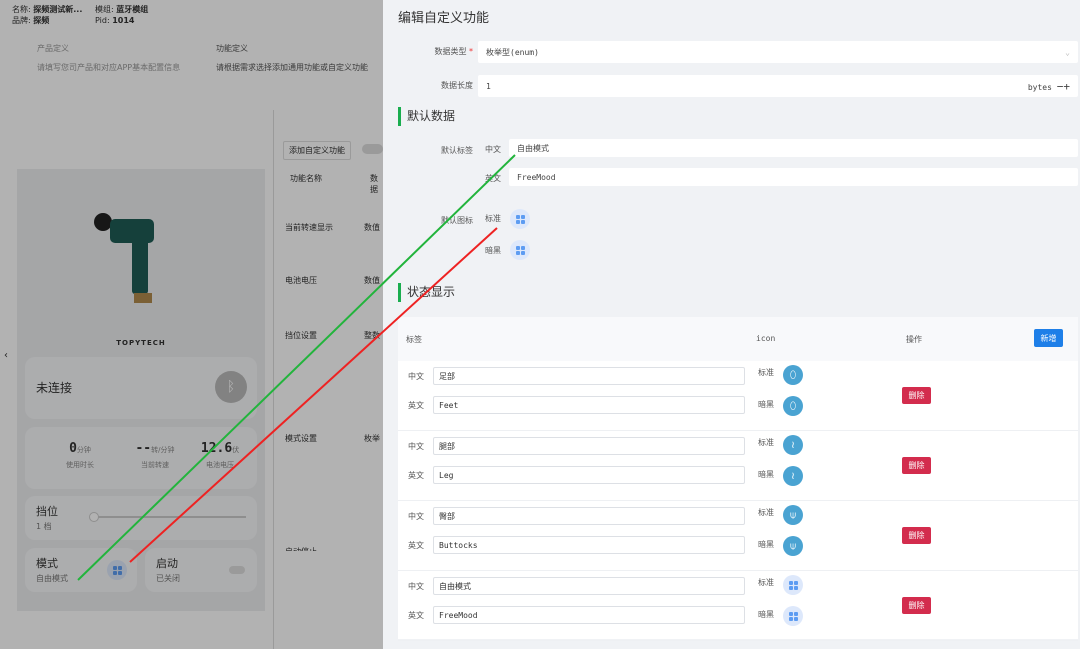  Describe the element at coordinates (44, 526) in the screenshot. I see `gear-value: 1 档` at that location.